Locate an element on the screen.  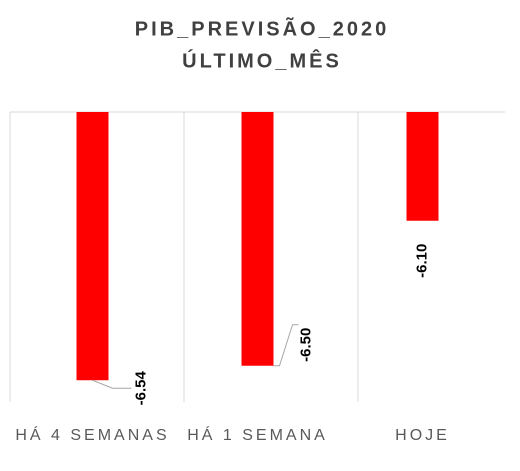
x-tick-label: HOJE is located at coordinates (422, 435).